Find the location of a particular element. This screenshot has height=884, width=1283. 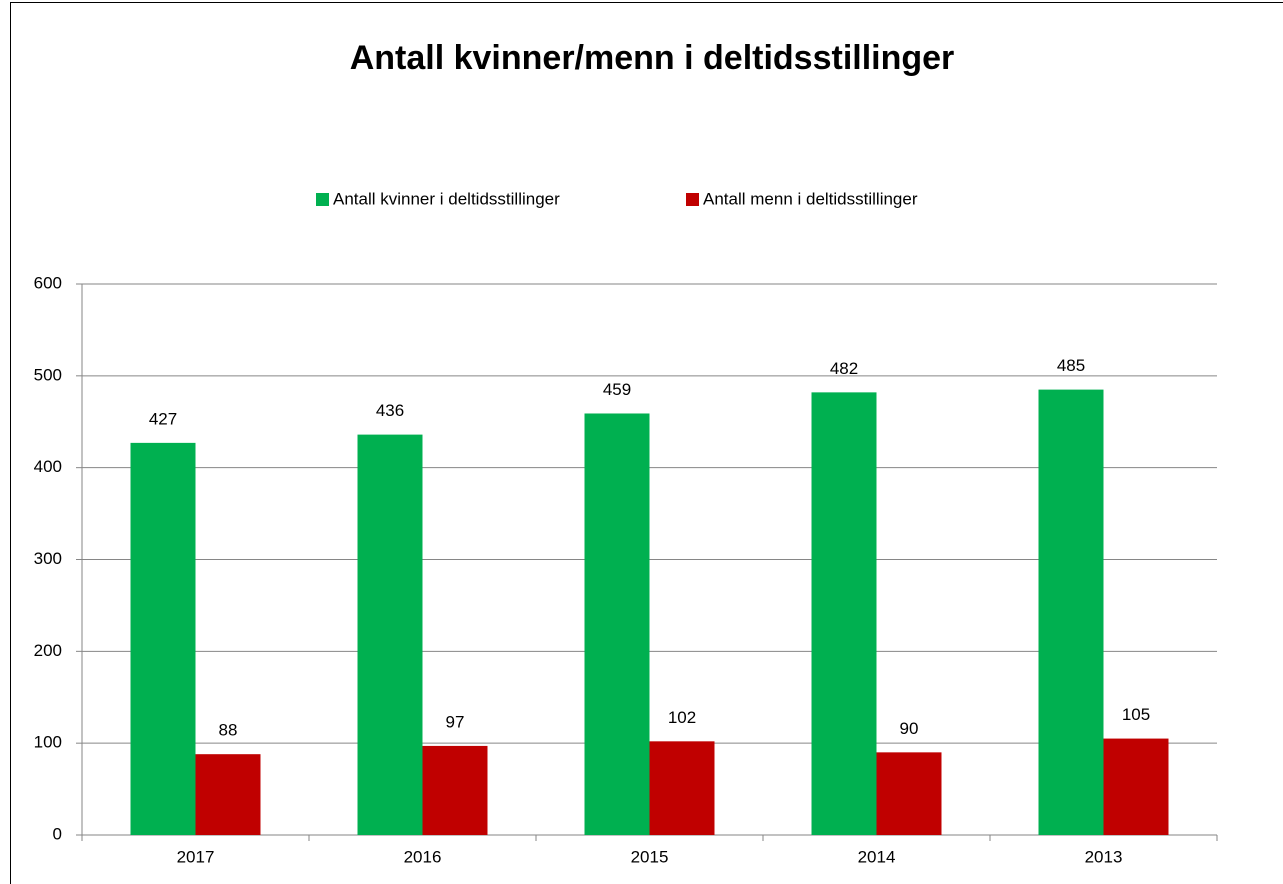

x-tick-label: 2013 is located at coordinates (1104, 856).